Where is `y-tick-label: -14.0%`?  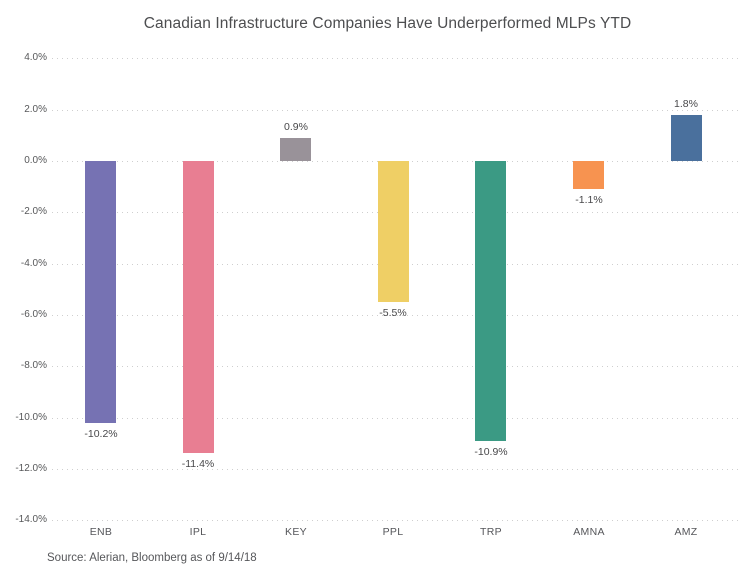
y-tick-label: -14.0% is located at coordinates (31, 519).